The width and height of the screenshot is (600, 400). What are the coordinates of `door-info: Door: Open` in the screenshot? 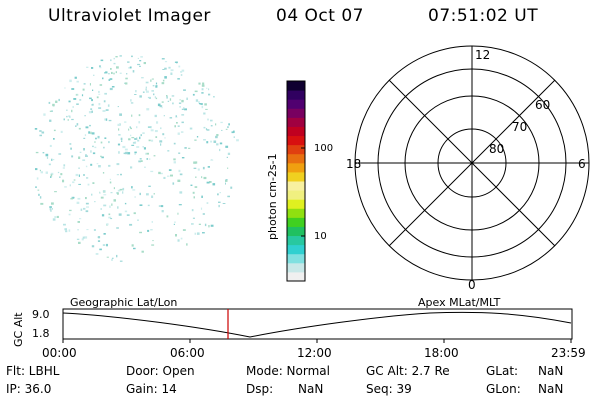 It's located at (160, 371).